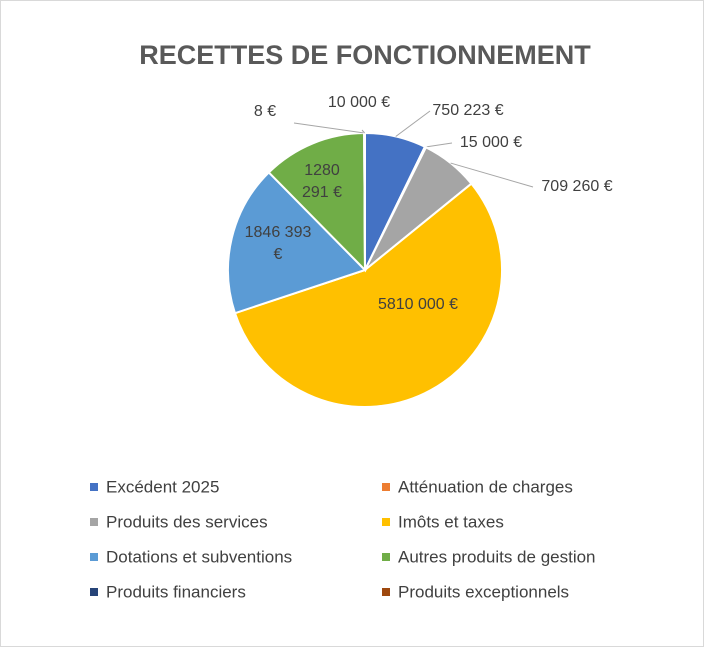 This screenshot has height=648, width=705. I want to click on legend-label: Dotations et subventions, so click(199, 556).